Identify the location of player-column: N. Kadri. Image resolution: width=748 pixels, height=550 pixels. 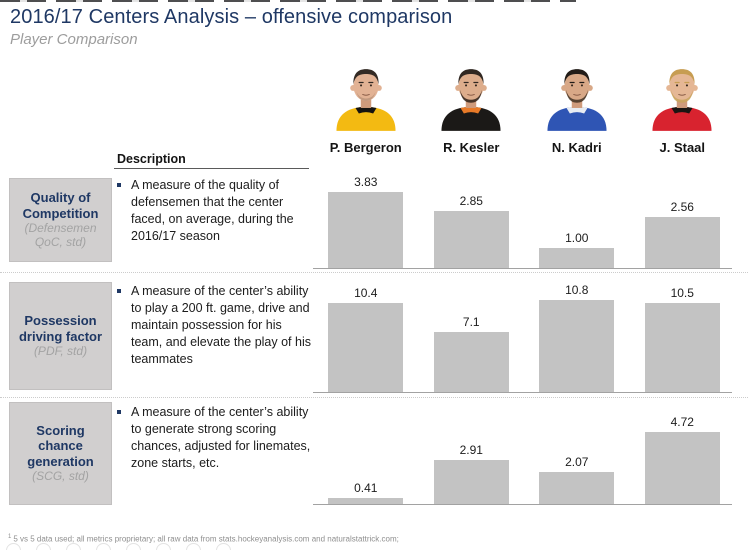
(577, 109).